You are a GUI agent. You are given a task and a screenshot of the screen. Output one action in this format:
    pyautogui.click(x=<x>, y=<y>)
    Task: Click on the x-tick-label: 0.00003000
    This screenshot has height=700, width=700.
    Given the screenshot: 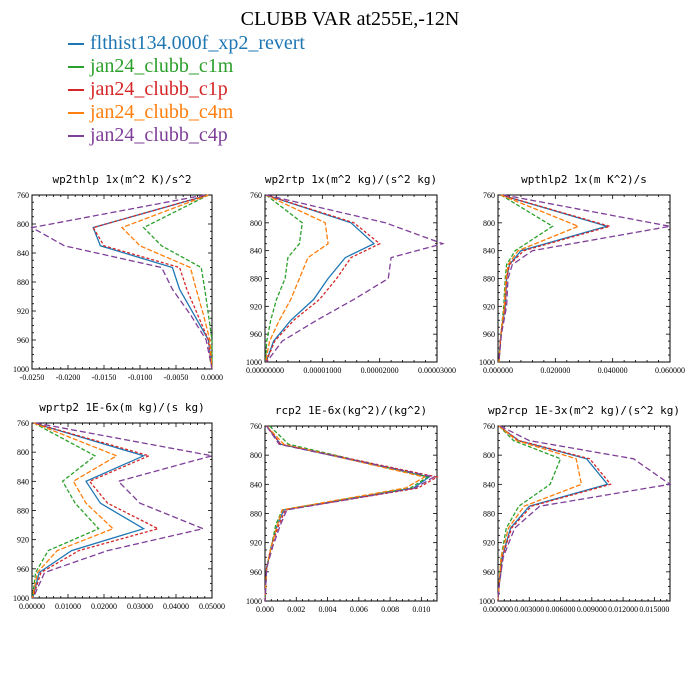 What is the action you would take?
    pyautogui.click(x=437, y=370)
    